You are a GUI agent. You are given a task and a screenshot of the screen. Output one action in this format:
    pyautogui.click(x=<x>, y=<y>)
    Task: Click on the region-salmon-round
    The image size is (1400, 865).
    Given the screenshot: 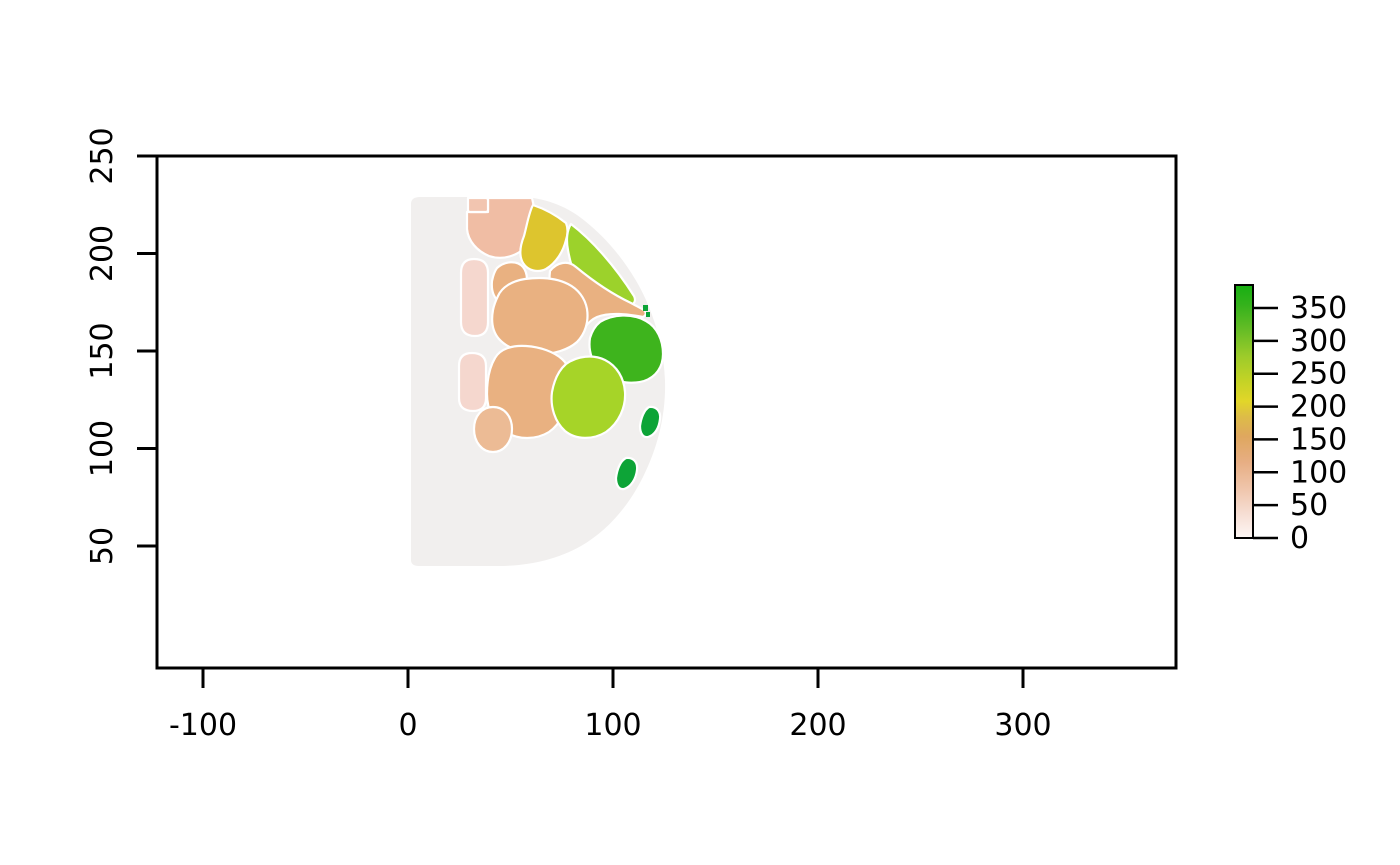 What is the action you would take?
    pyautogui.click(x=493, y=429)
    